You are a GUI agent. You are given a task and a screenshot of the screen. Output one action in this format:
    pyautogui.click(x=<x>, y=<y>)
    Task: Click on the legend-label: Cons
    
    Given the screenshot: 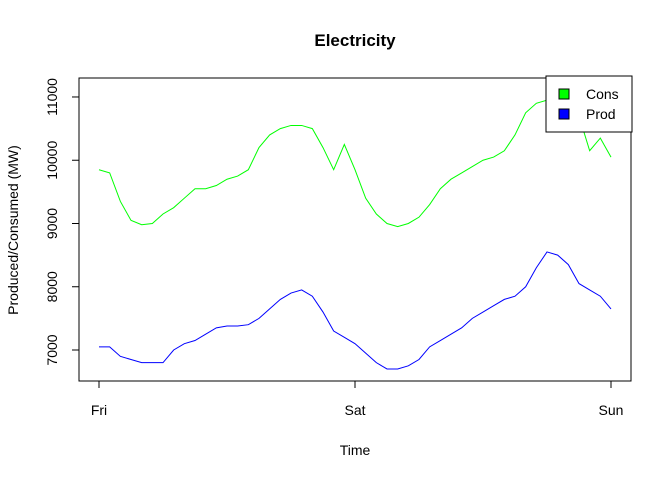 What is the action you would take?
    pyautogui.click(x=602, y=94)
    